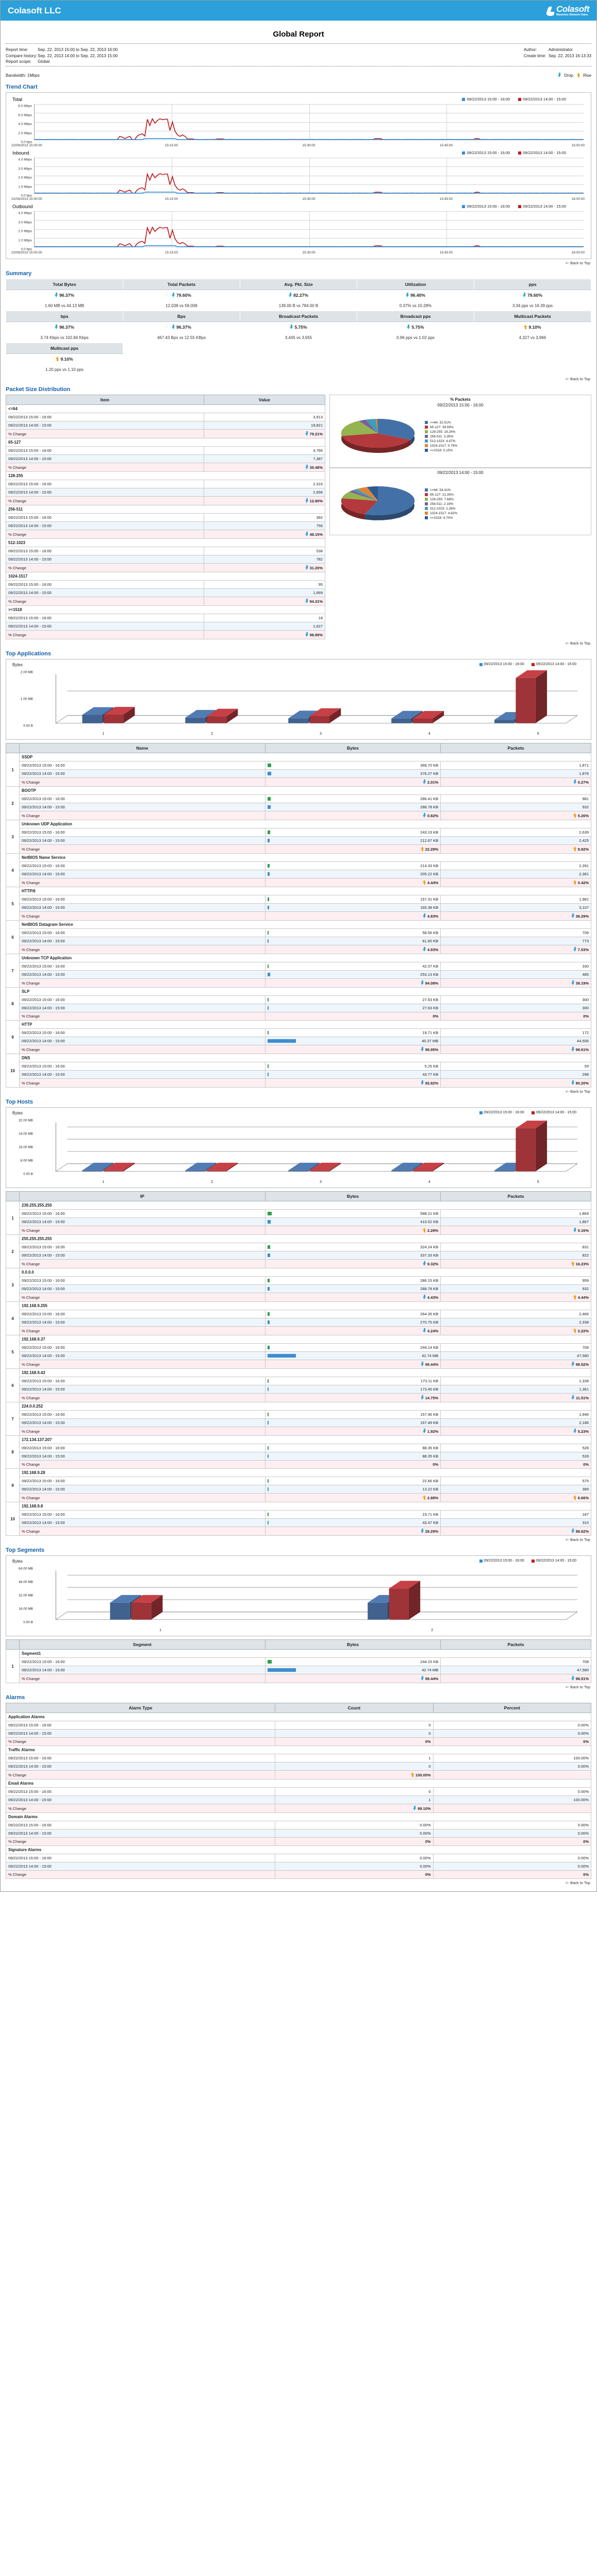 The width and height of the screenshot is (597, 2576). Describe the element at coordinates (299, 1297) in the screenshot. I see `table-row-change: % Change 4.43% 4.44%` at that location.